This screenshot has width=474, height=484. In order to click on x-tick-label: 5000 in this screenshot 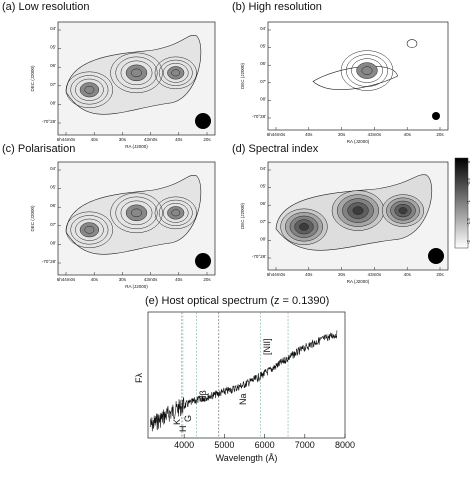, I will do `click(224, 445)`.